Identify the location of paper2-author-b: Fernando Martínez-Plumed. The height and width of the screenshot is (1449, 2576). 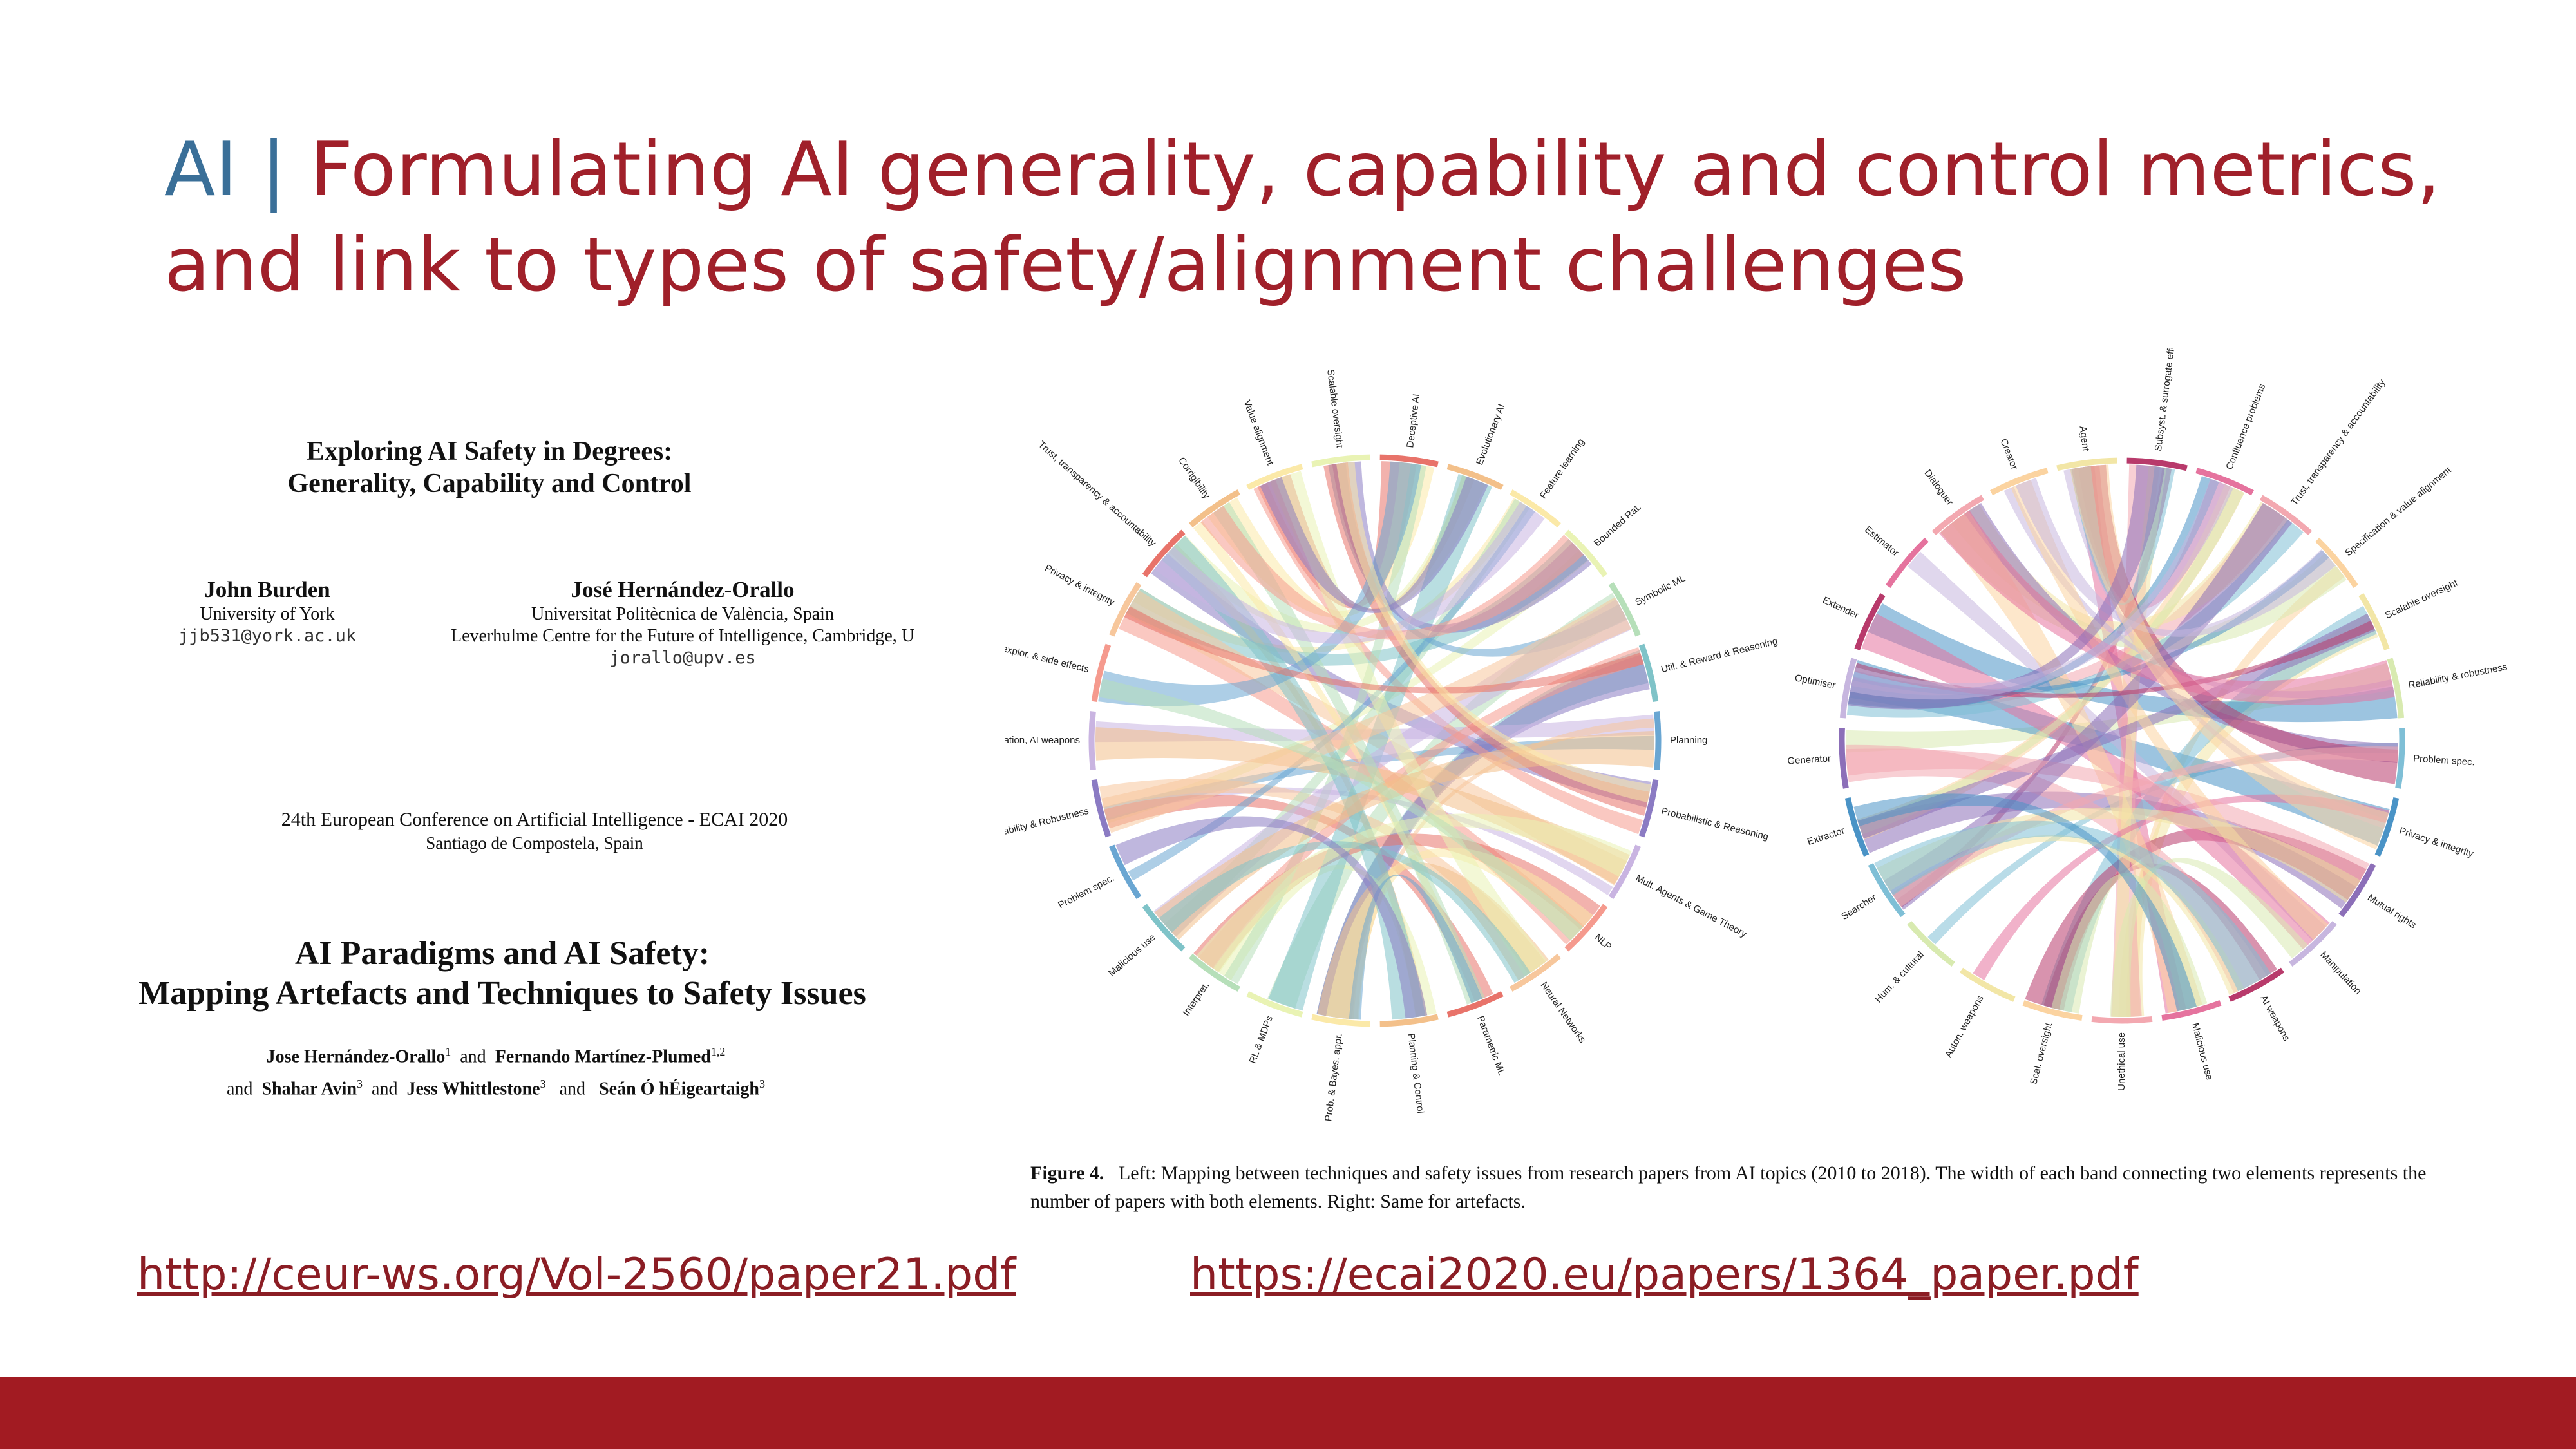
(603, 1057).